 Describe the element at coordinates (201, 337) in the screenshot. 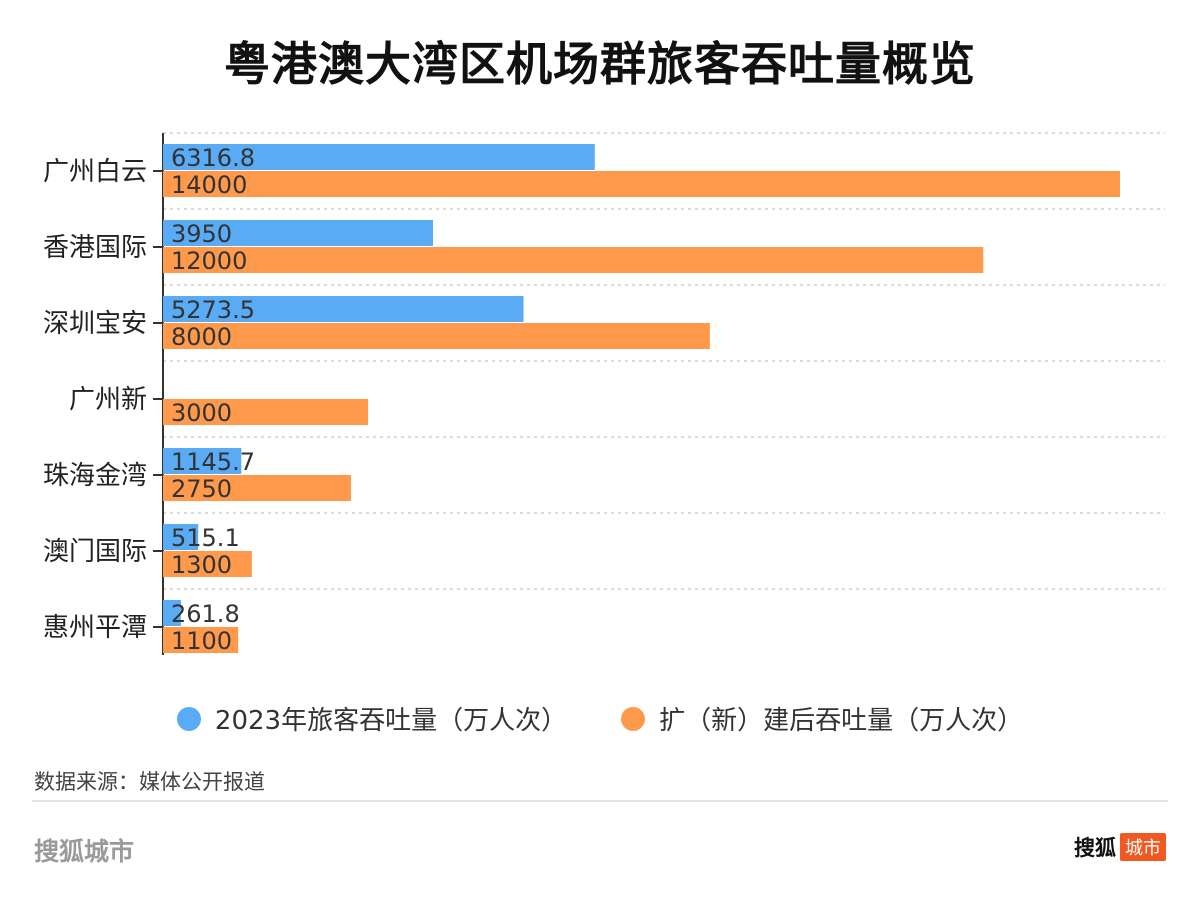

I see `data-label: 8000` at that location.